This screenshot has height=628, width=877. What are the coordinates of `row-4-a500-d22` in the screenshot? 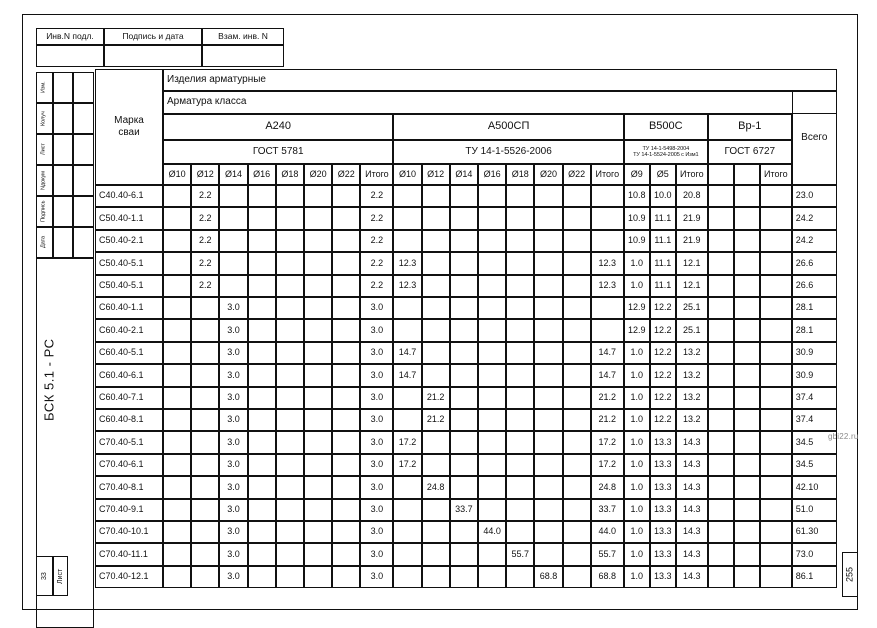 It's located at (576, 285).